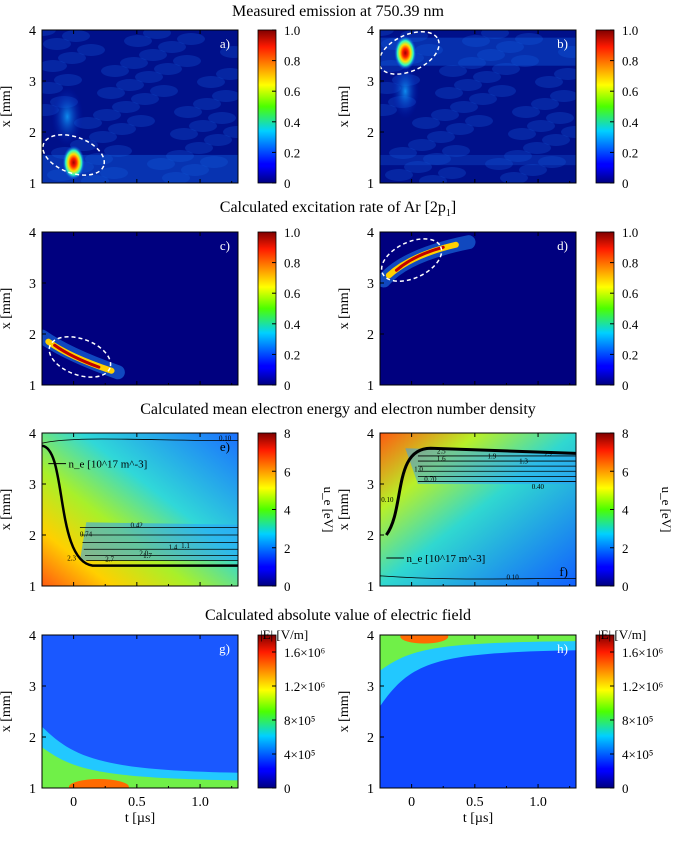  I want to click on panel-a: a) 1 2 3 4 x [mm] 0 0.2 0.4 0.6 0.8 1.0, so click(150, 107).